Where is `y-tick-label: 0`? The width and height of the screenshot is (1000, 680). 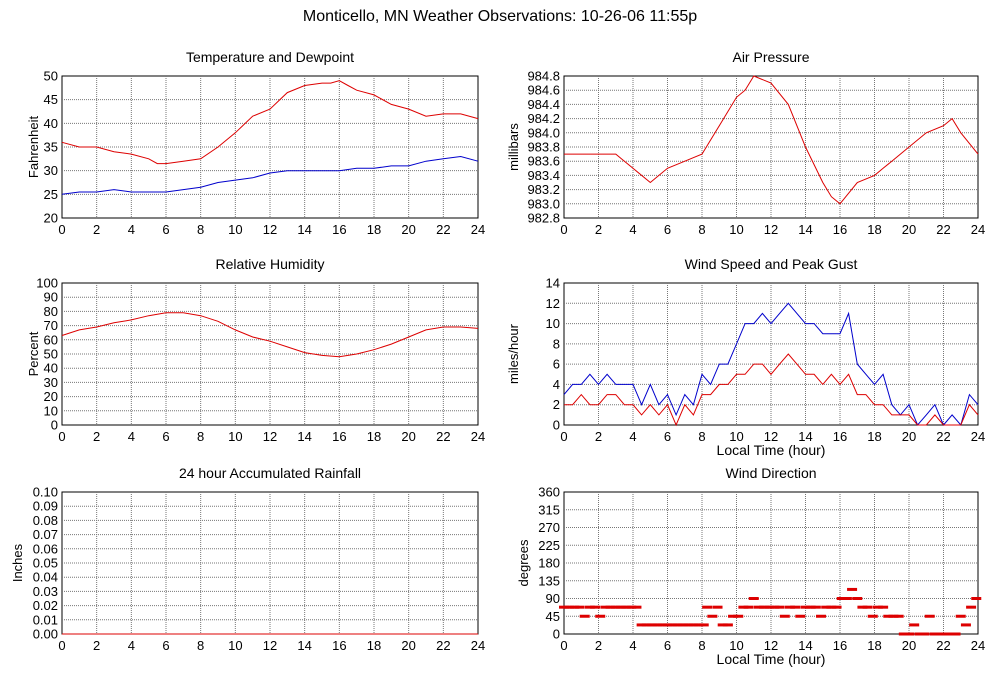 y-tick-label: 0 is located at coordinates (556, 425).